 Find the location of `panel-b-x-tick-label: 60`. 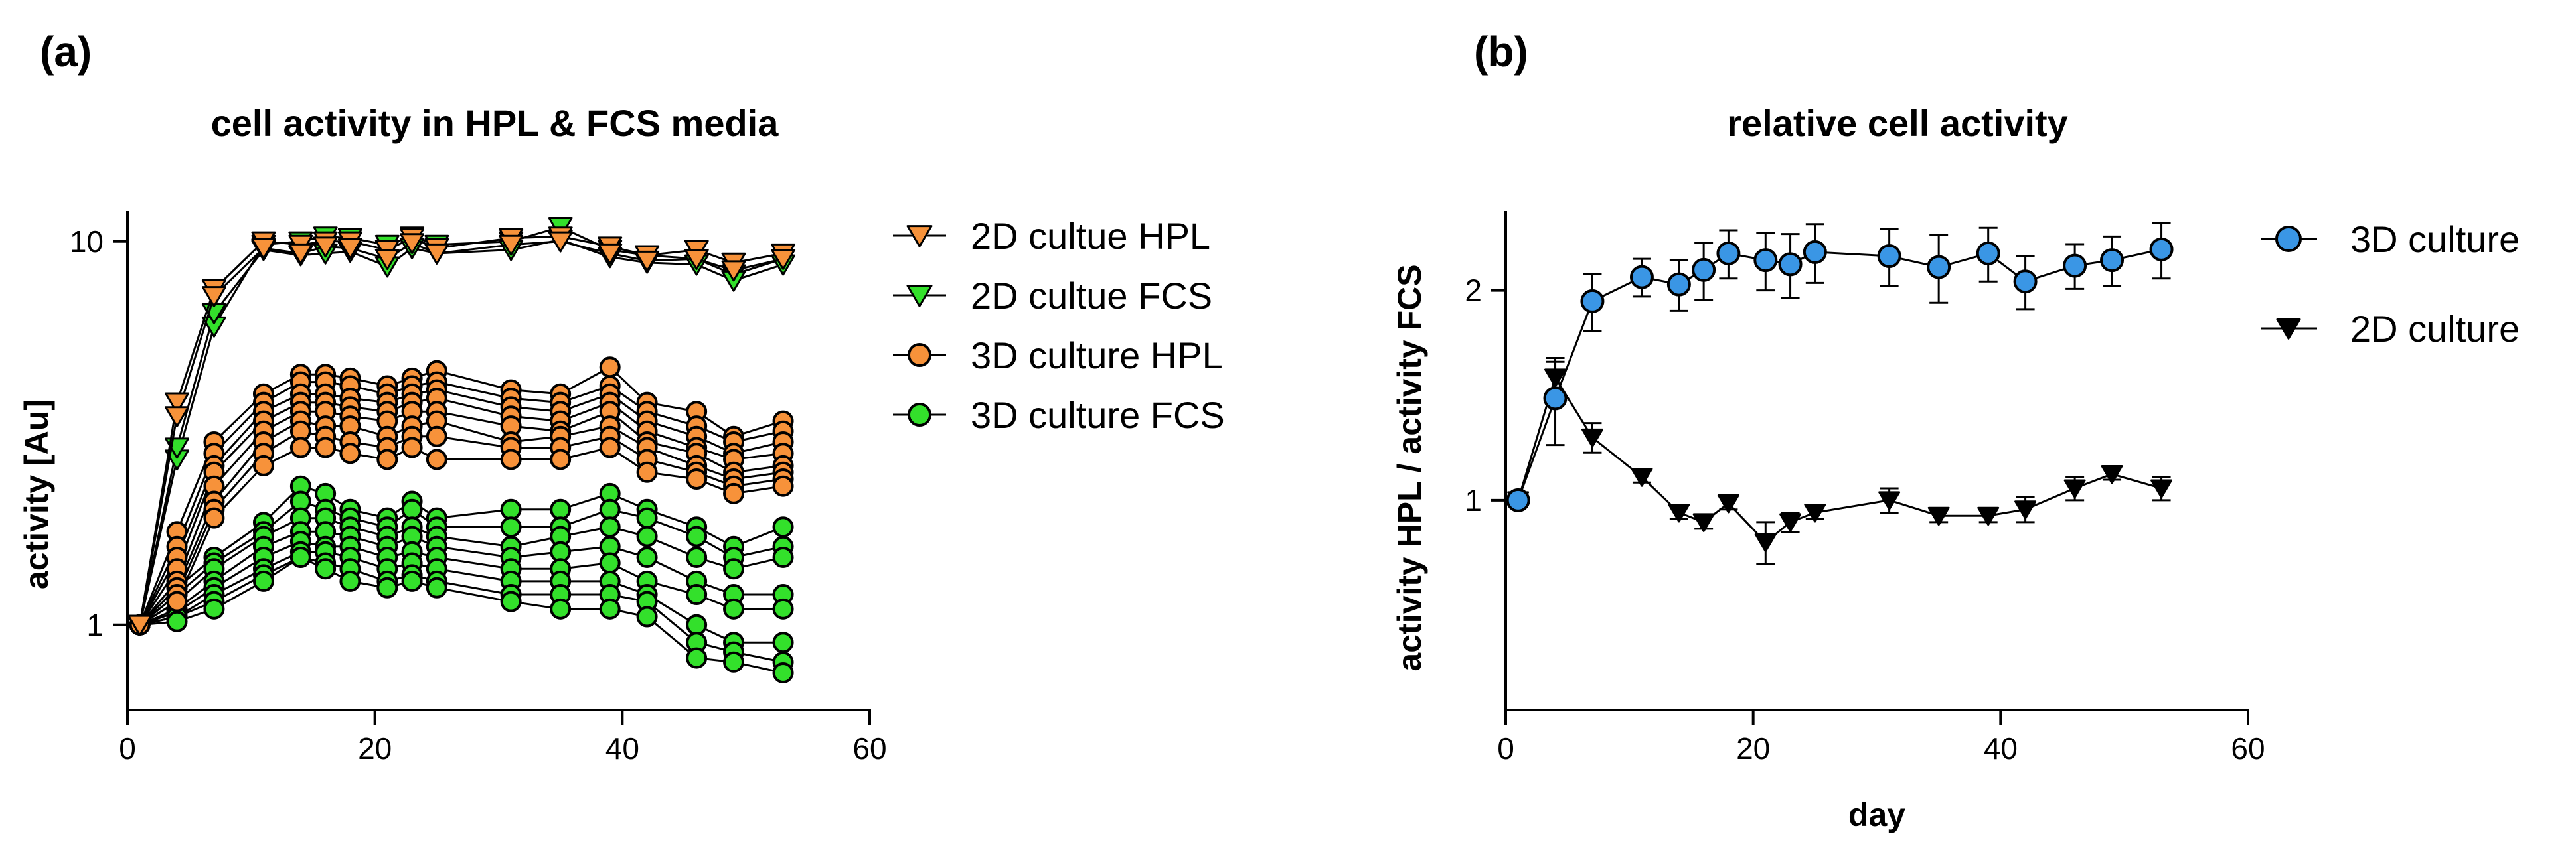

panel-b-x-tick-label: 60 is located at coordinates (2248, 748).